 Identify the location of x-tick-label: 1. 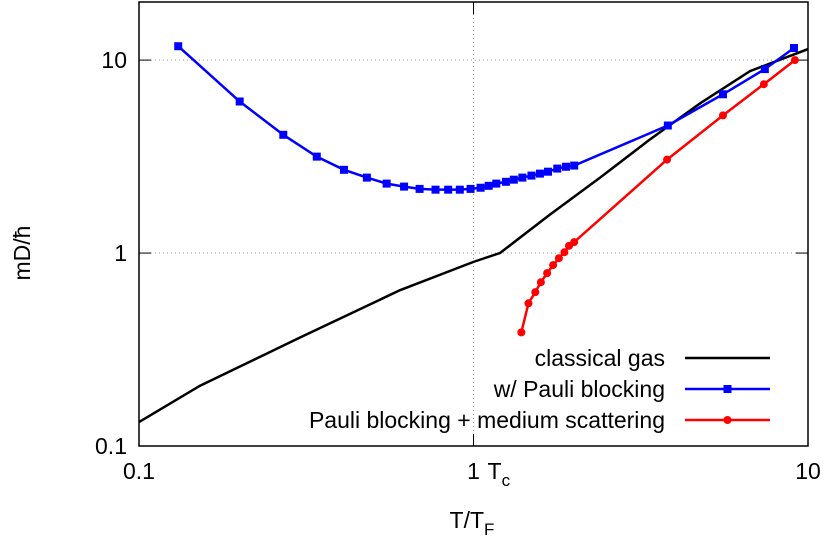
(473, 471).